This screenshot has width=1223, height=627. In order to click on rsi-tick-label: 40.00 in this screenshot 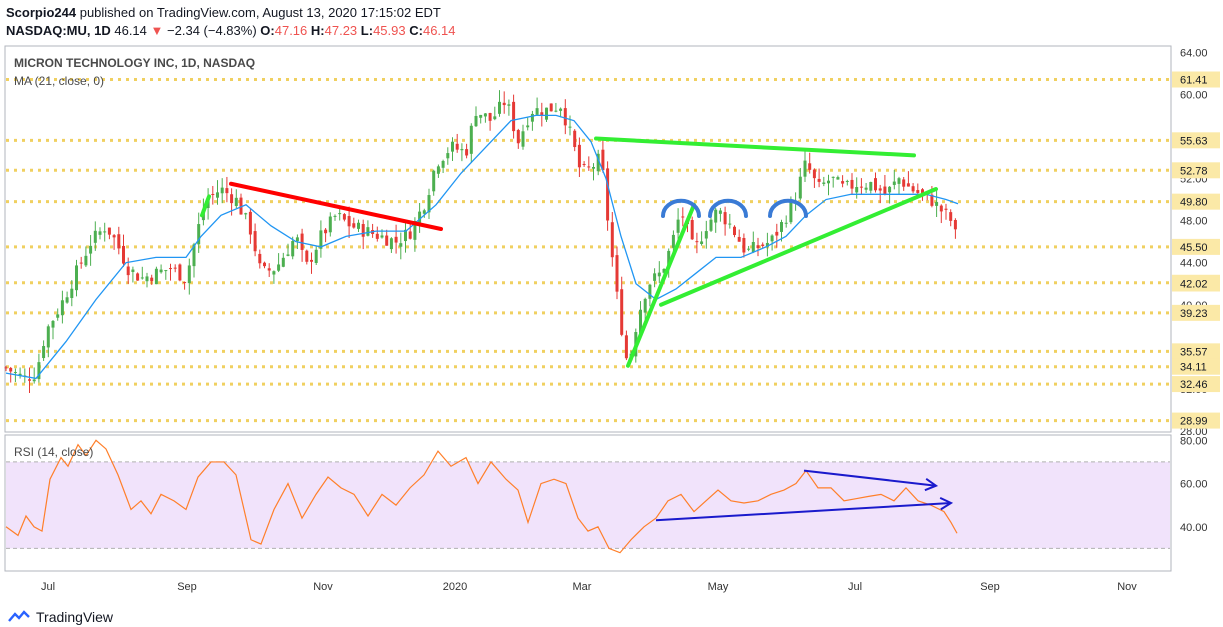, I will do `click(1194, 528)`.